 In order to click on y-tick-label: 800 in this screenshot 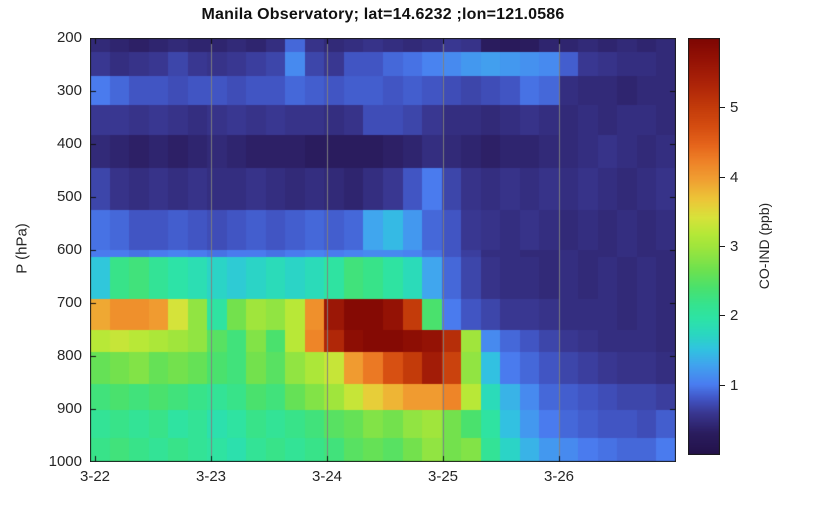, I will do `click(69, 355)`.